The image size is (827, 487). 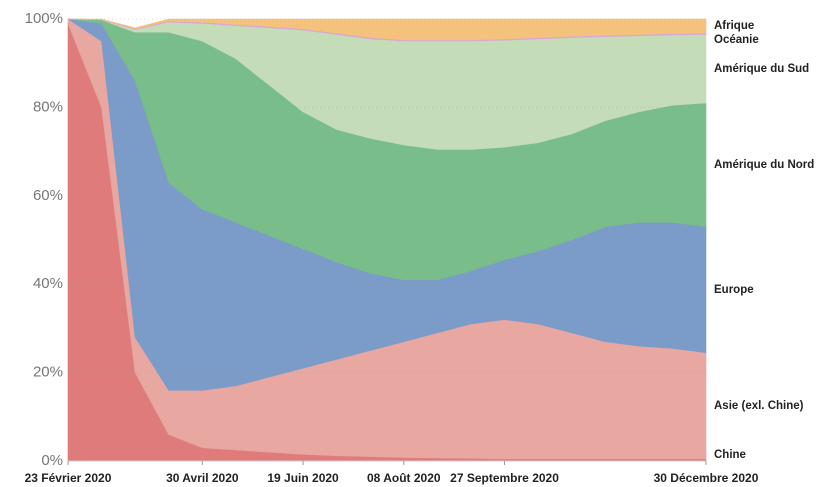 I want to click on x-tick-label: 30 Avril 2020, so click(x=202, y=478).